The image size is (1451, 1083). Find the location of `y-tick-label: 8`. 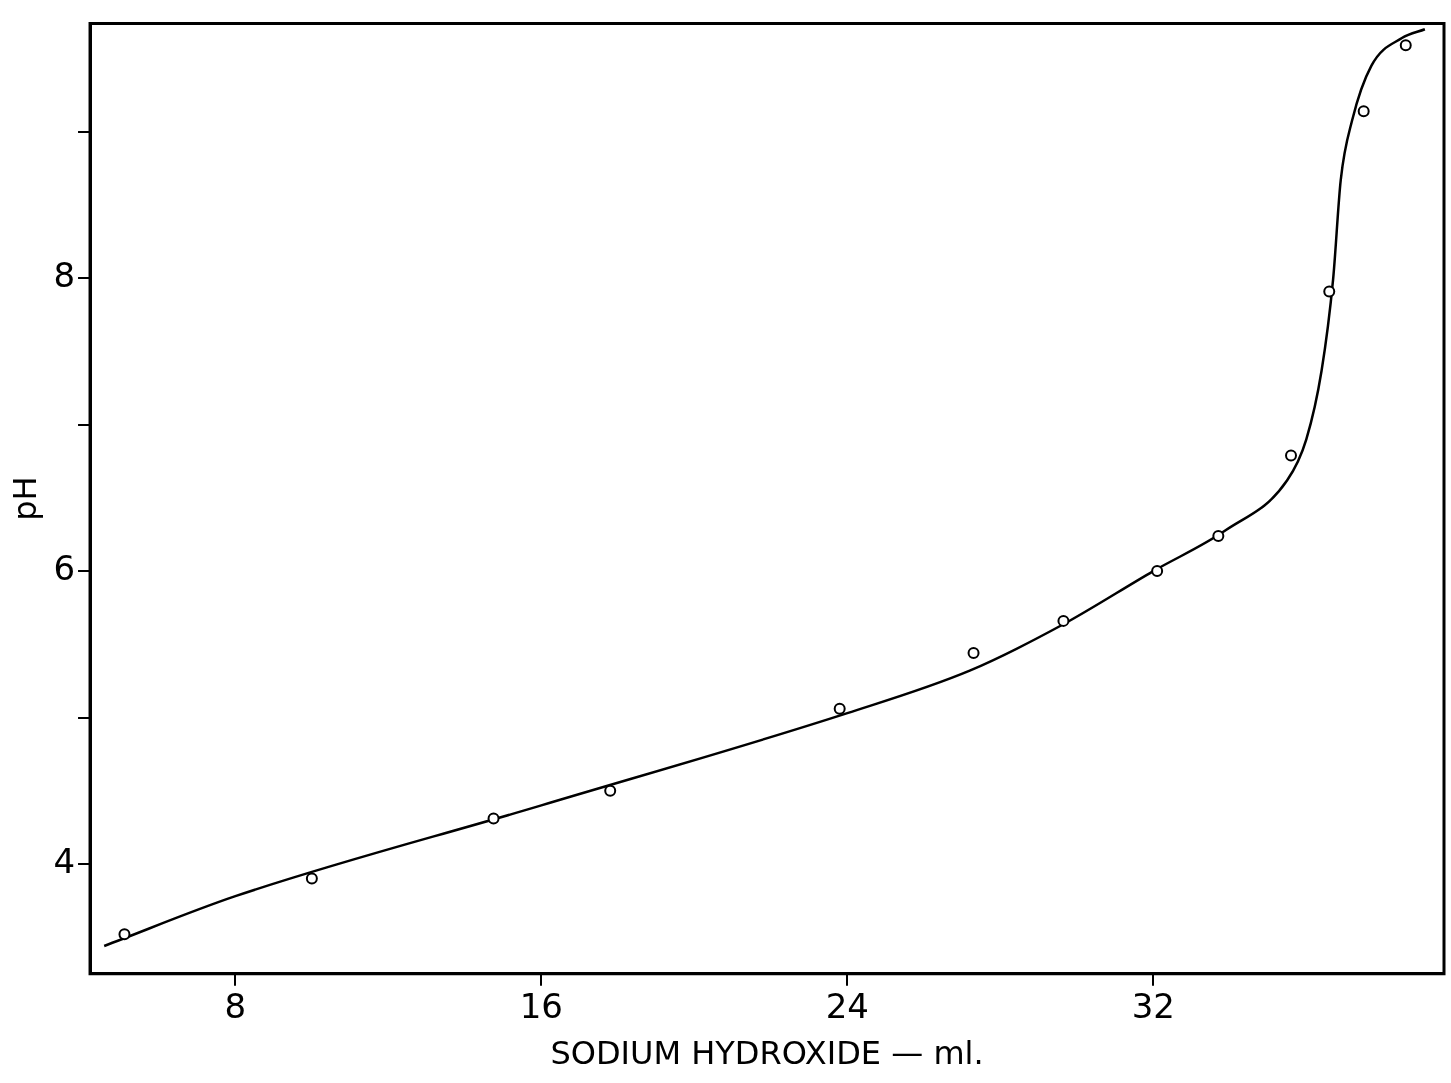

y-tick-label: 8 is located at coordinates (64, 275).